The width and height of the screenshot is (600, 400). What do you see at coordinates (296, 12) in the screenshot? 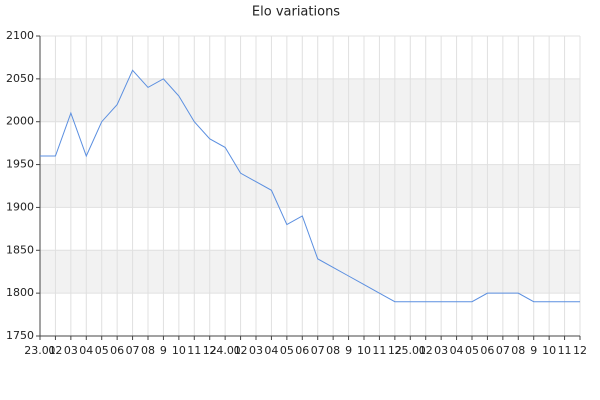
I see `chart-title: Elo variations` at bounding box center [296, 12].